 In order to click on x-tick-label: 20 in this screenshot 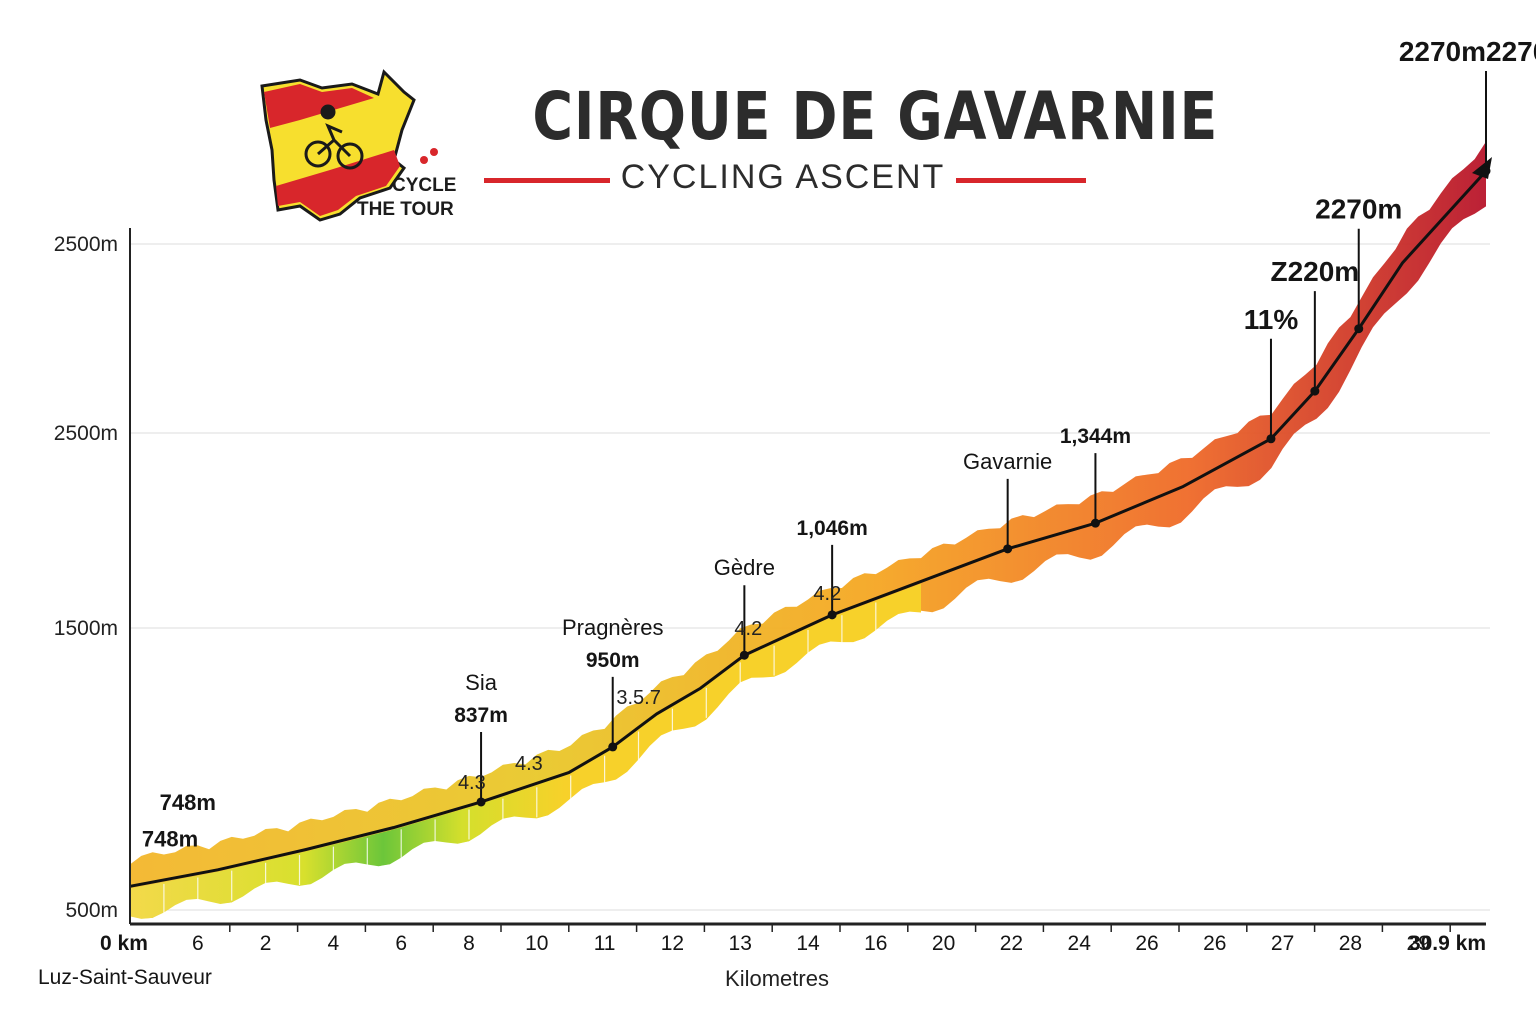, I will do `click(943, 943)`.